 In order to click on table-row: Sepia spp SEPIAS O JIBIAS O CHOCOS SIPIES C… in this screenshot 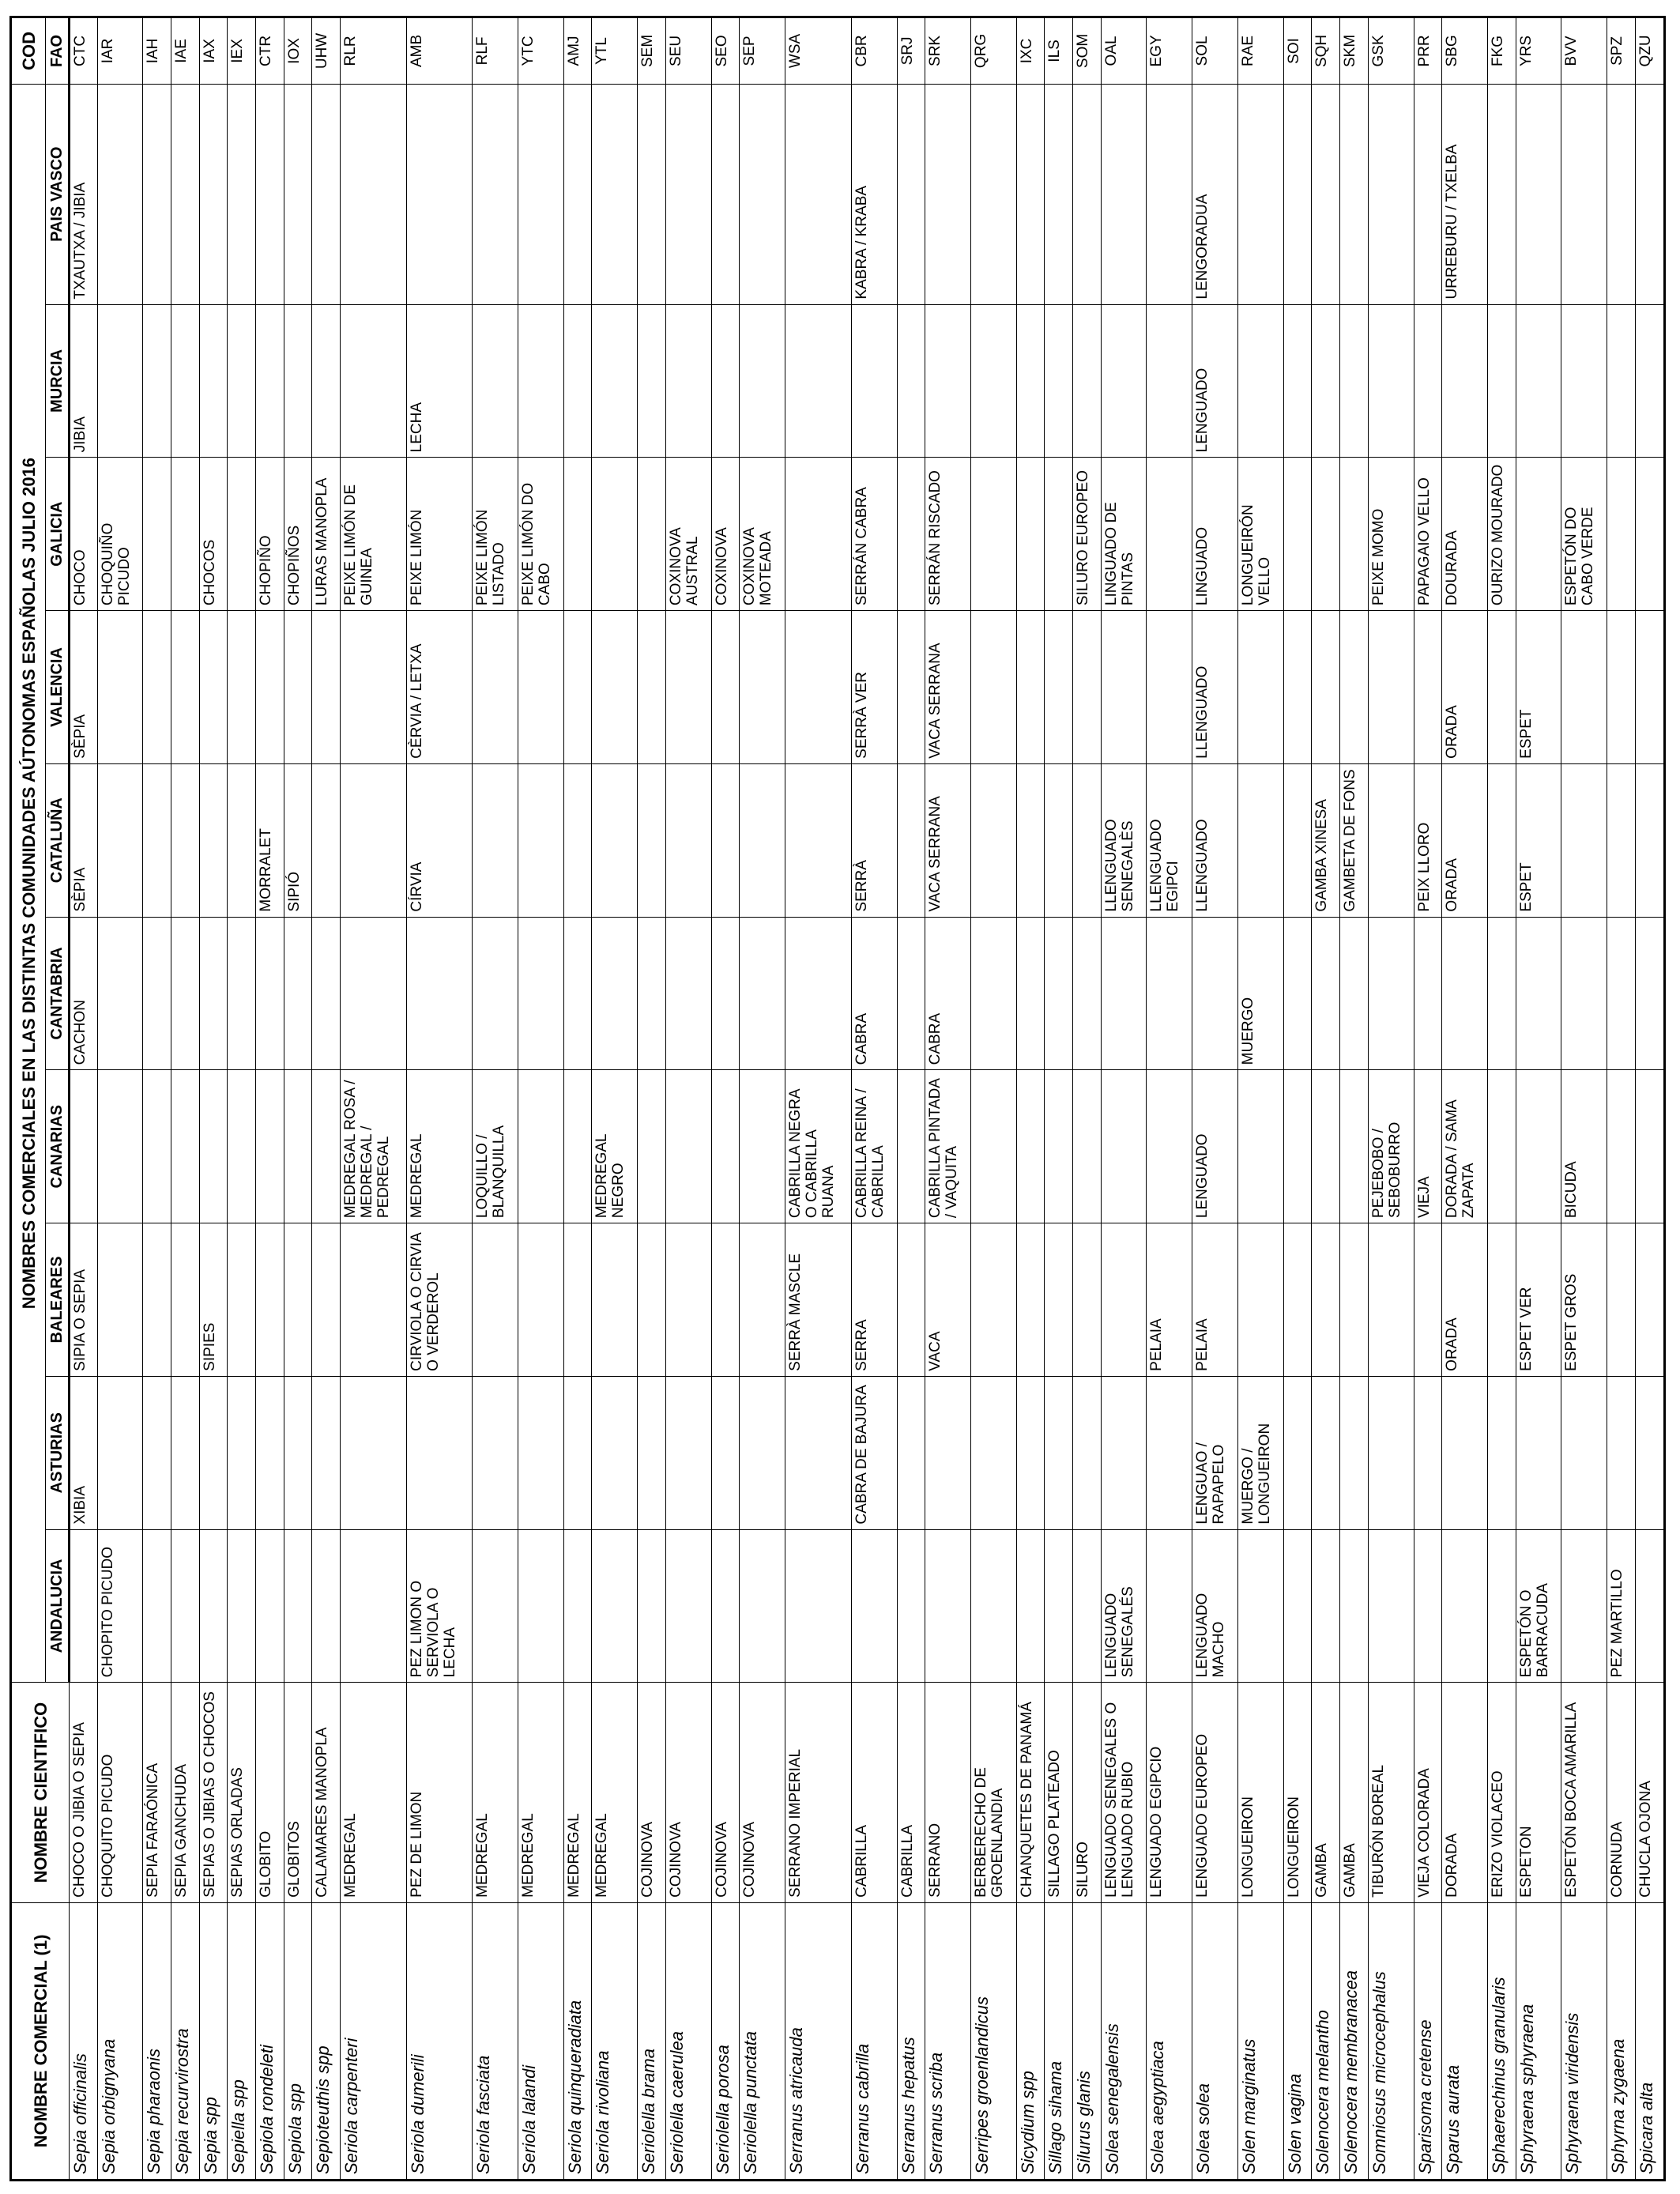, I will do `click(213, 1099)`.